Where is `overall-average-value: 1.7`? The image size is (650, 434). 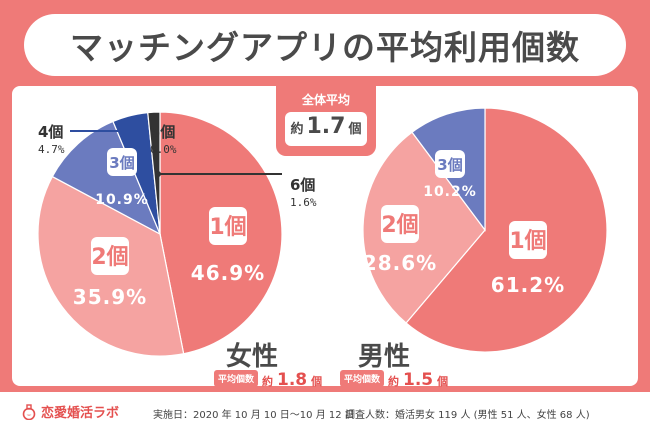 overall-average-value: 1.7 is located at coordinates (326, 126).